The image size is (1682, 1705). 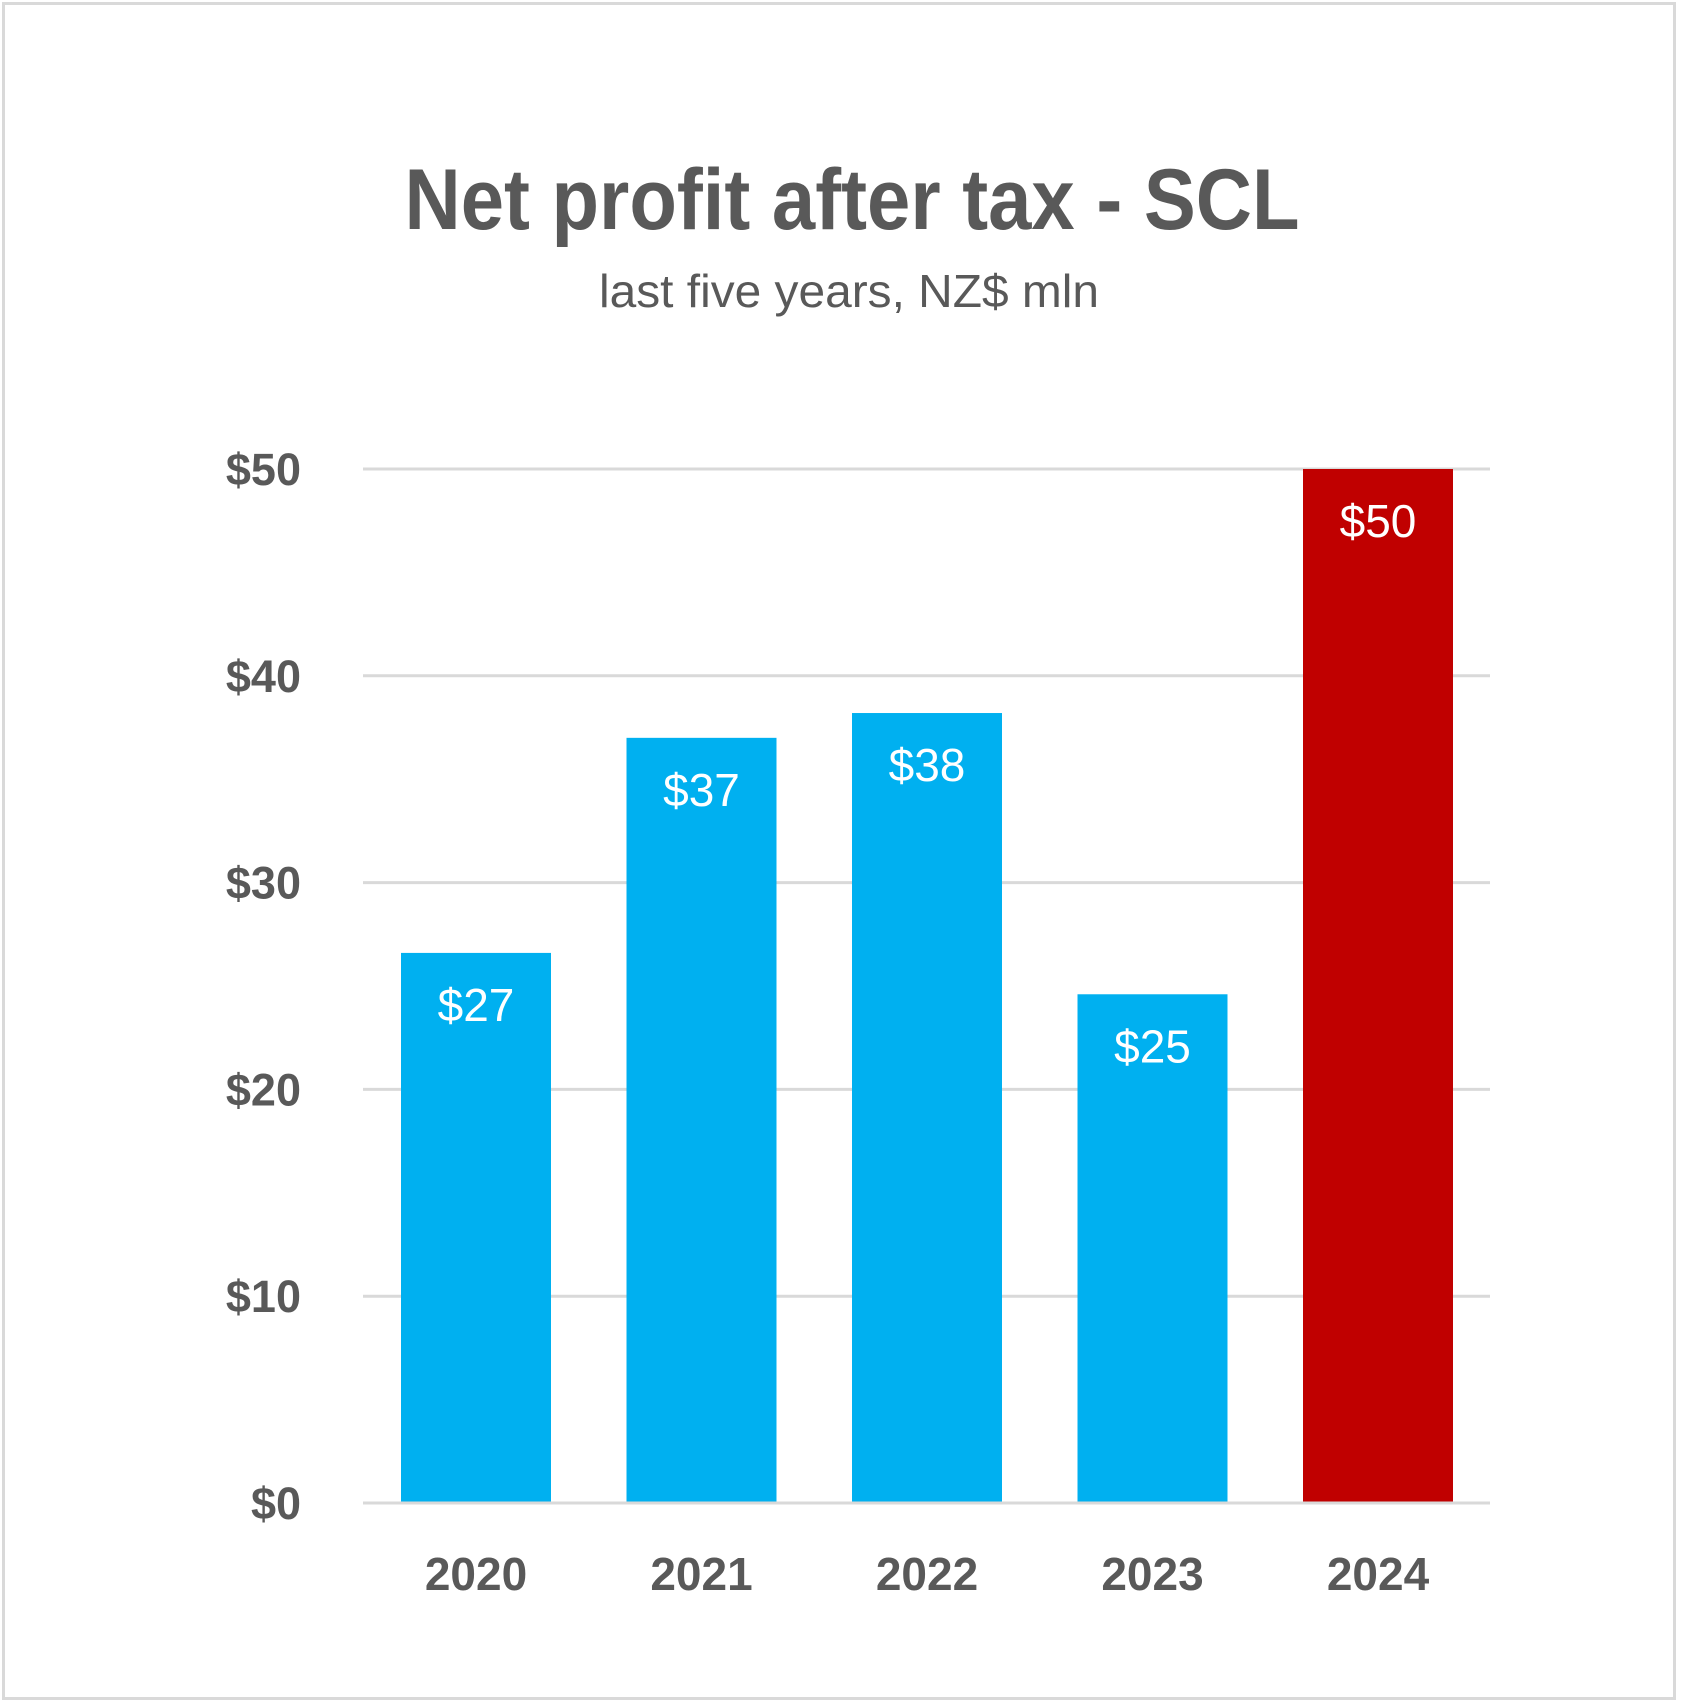 What do you see at coordinates (927, 765) in the screenshot?
I see `data-label-2022: $38` at bounding box center [927, 765].